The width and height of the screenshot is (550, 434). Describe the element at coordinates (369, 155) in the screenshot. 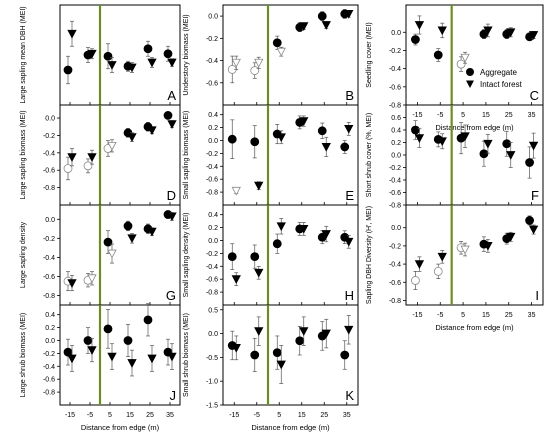

I see `y-axis-label: Short shrub cover (%, MEI)` at that location.